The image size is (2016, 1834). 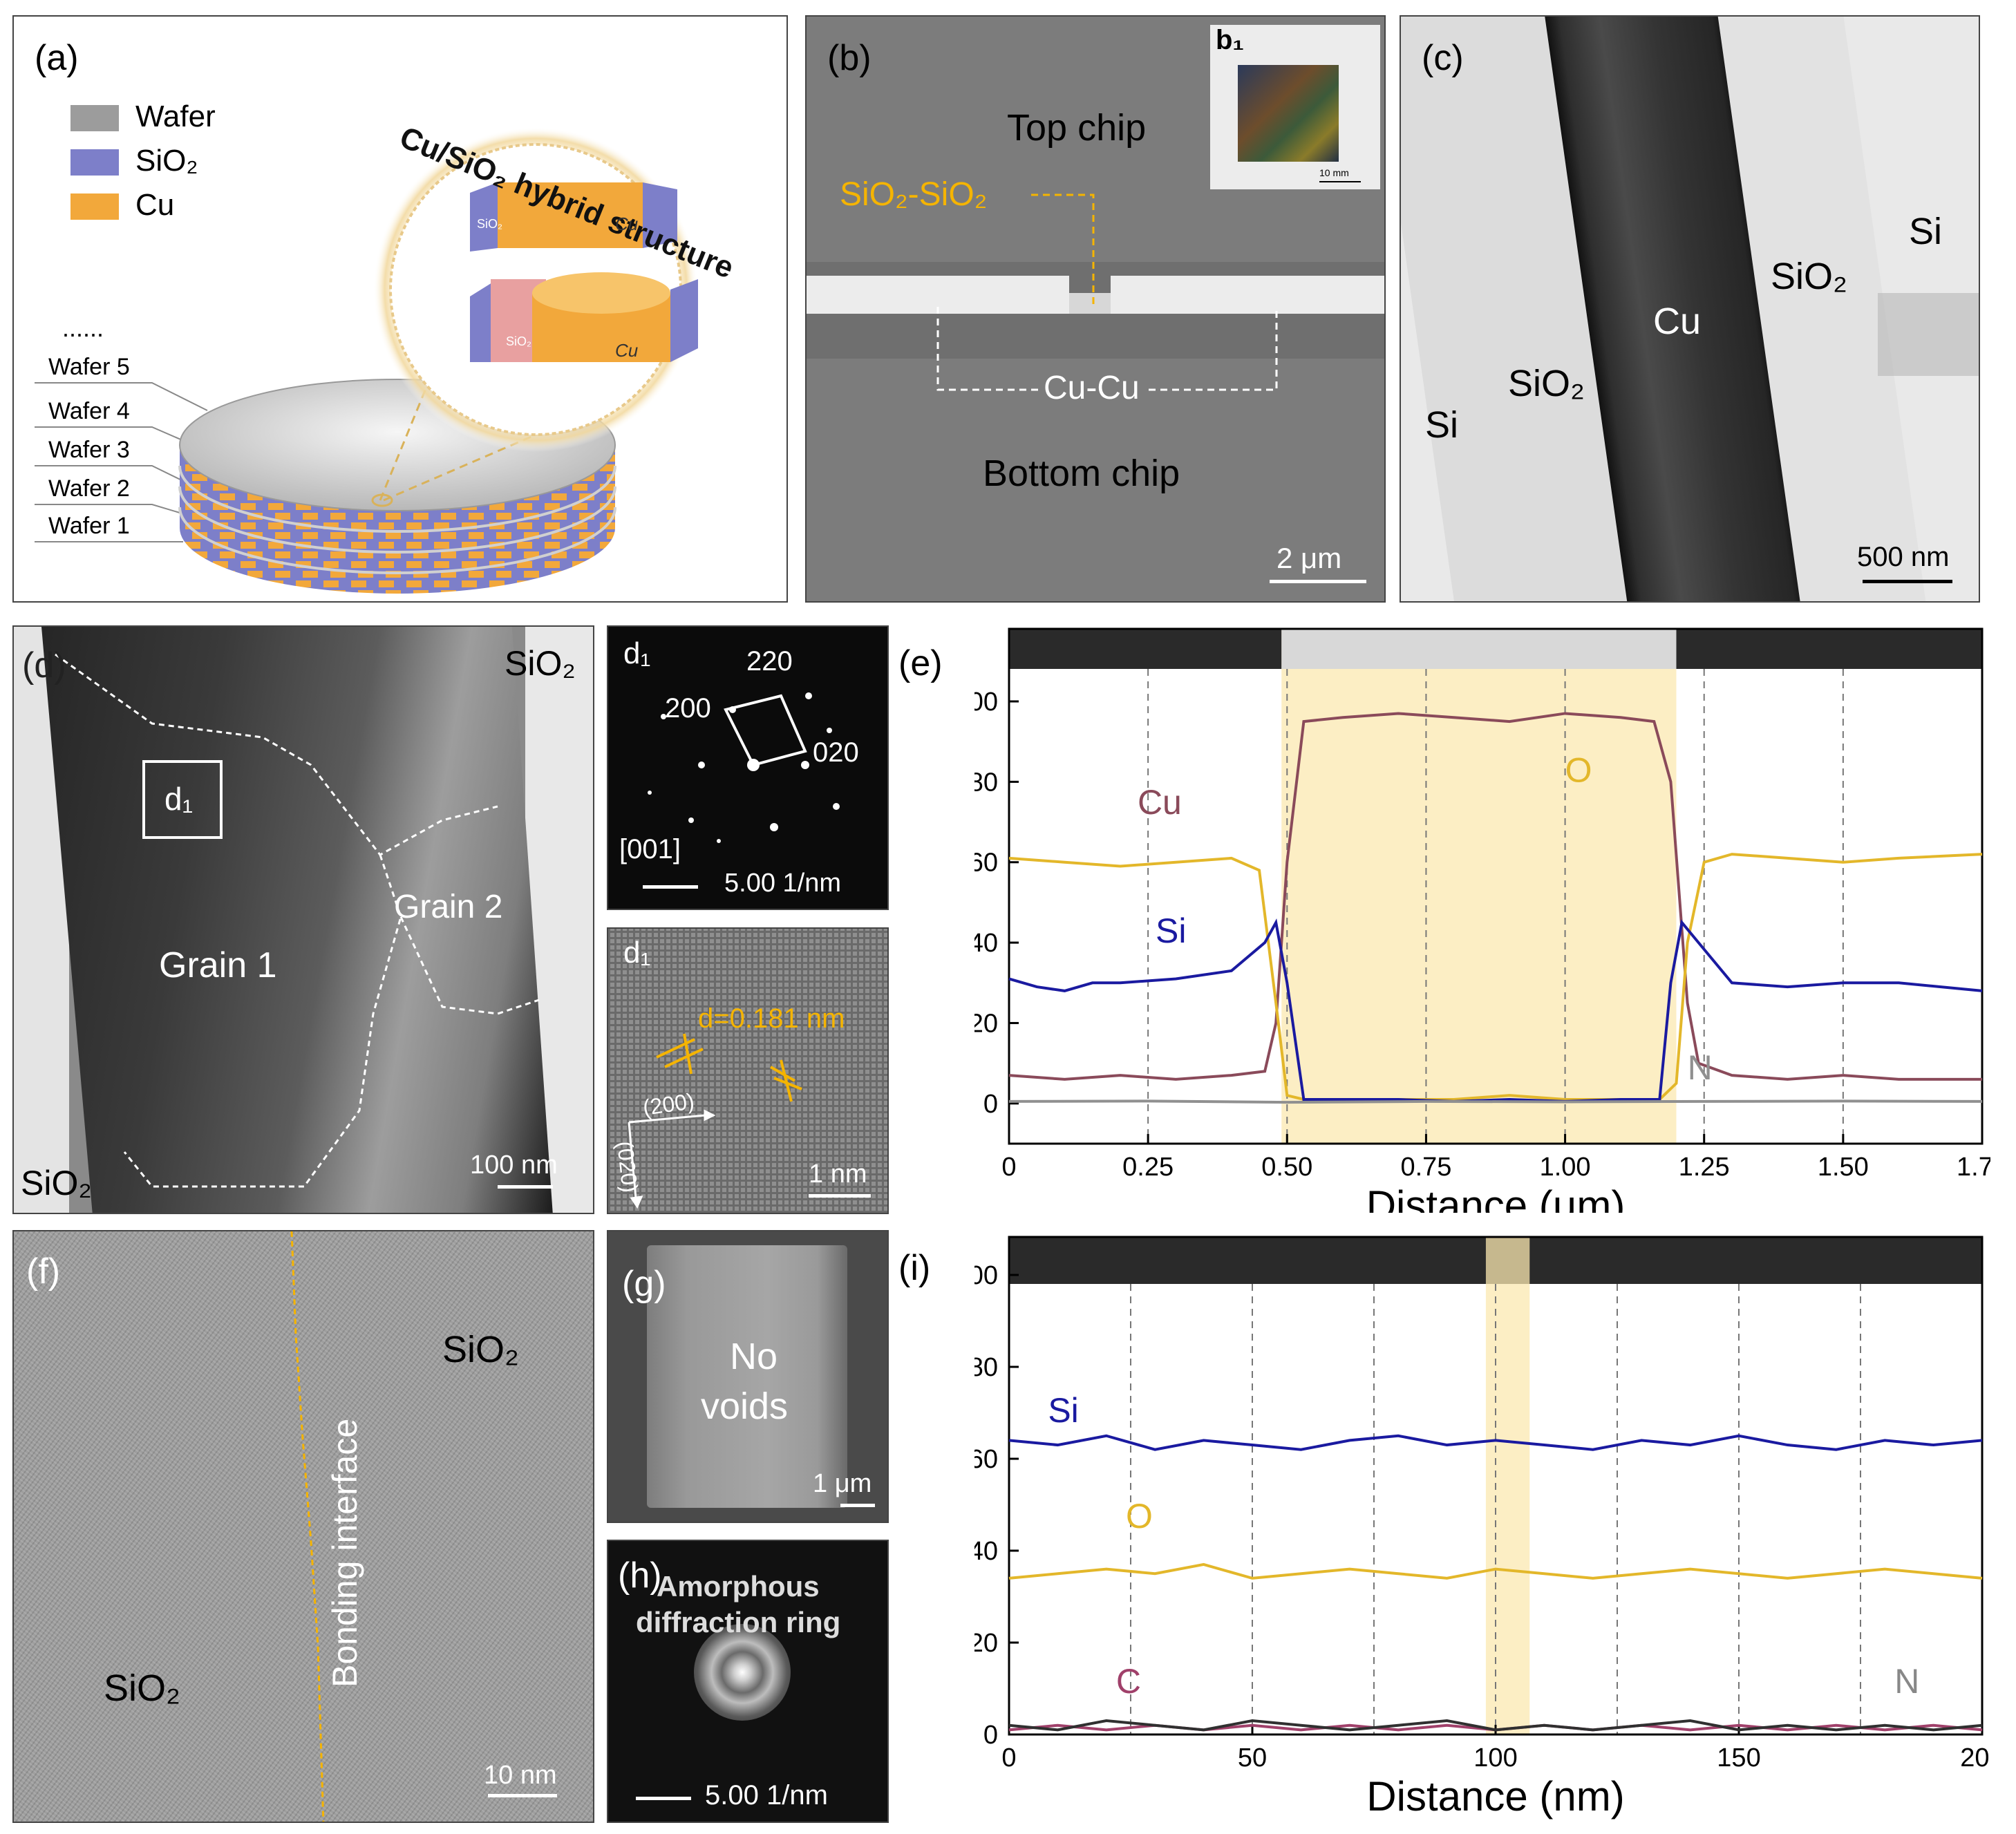 I want to click on sio2-bottom-left-label: SiO₂, so click(x=57, y=1183).